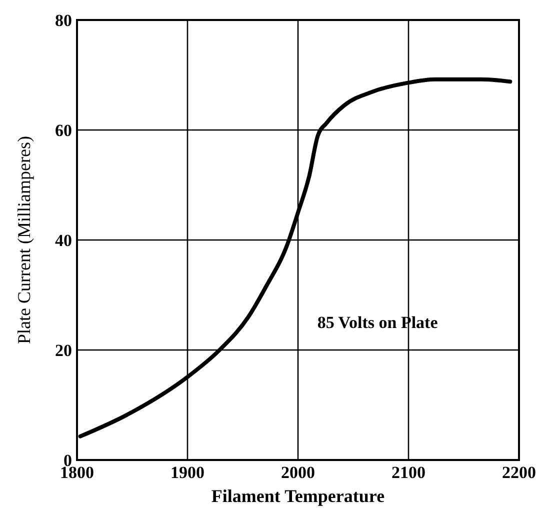 The image size is (541, 519). What do you see at coordinates (63, 240) in the screenshot?
I see `y-tick-label: 40` at bounding box center [63, 240].